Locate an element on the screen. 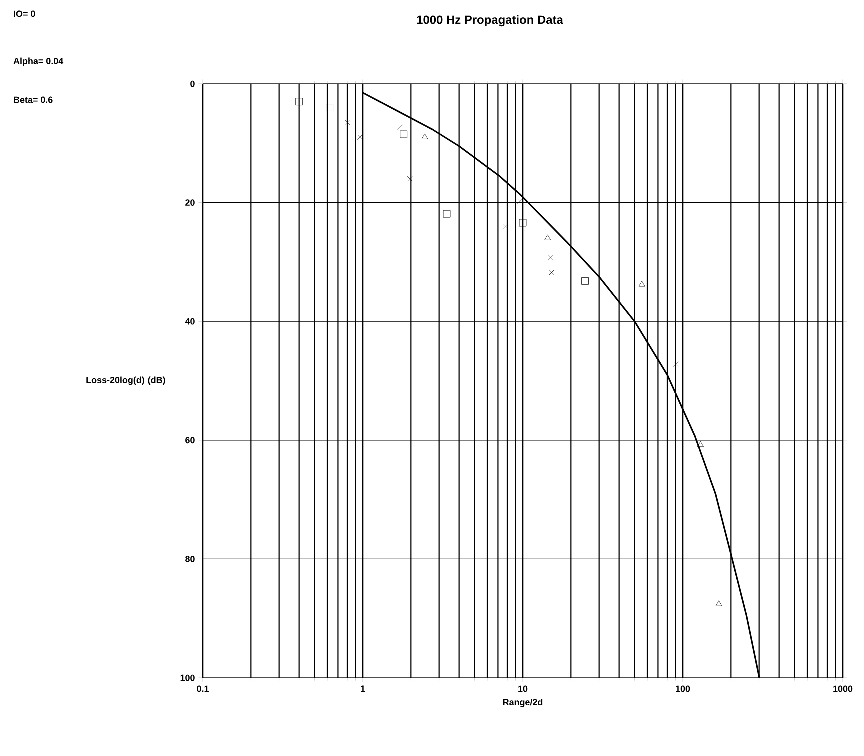  x-tick-label: 100 is located at coordinates (683, 689).